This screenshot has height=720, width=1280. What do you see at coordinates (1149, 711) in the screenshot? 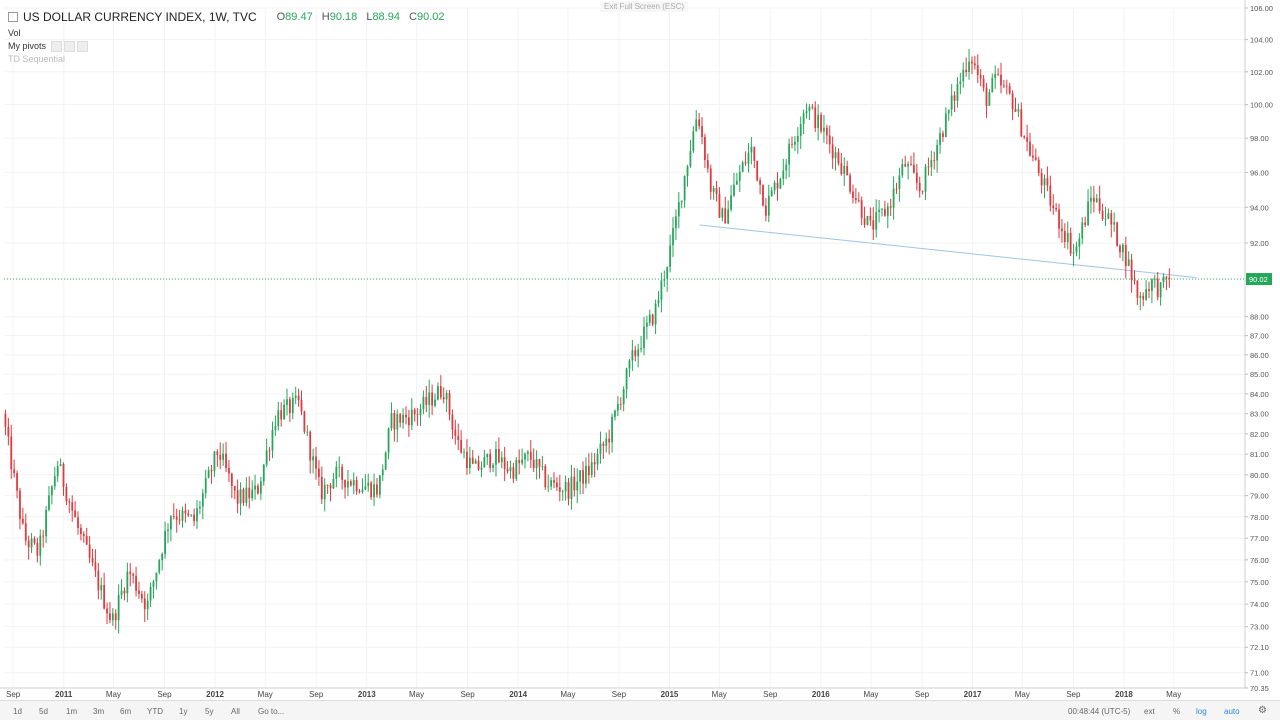
I see `ext-toggle: ext` at bounding box center [1149, 711].